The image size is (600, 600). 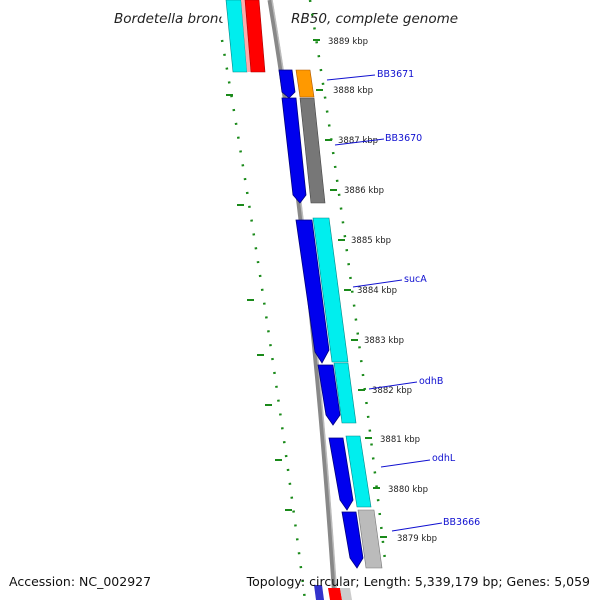 What do you see at coordinates (408, 490) in the screenshot?
I see `tick-label: 3880 kbp` at bounding box center [408, 490].